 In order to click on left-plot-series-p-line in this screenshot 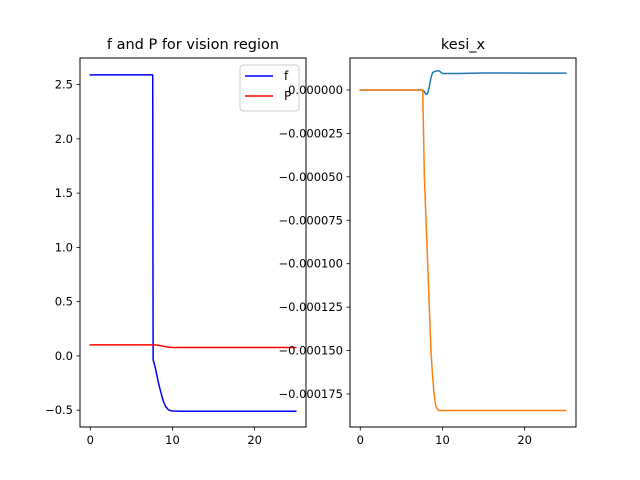, I will do `click(193, 346)`.